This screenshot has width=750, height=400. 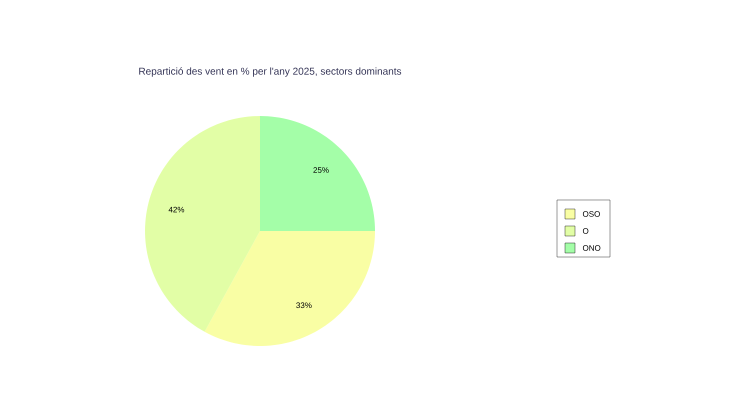 I want to click on data-label: 25%, so click(x=321, y=170).